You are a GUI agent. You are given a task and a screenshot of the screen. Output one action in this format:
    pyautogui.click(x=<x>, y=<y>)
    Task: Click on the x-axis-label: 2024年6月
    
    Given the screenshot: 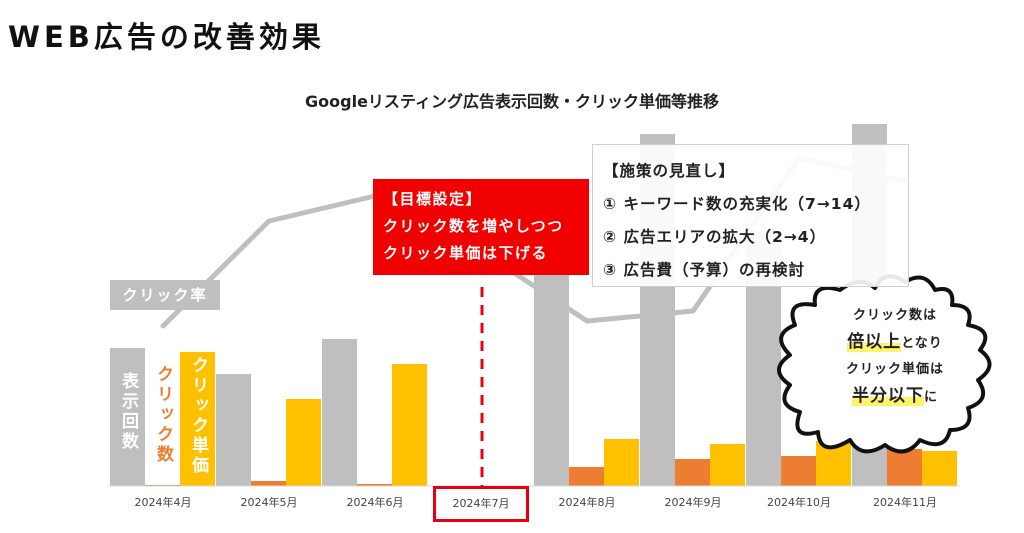 What is the action you would take?
    pyautogui.click(x=375, y=502)
    